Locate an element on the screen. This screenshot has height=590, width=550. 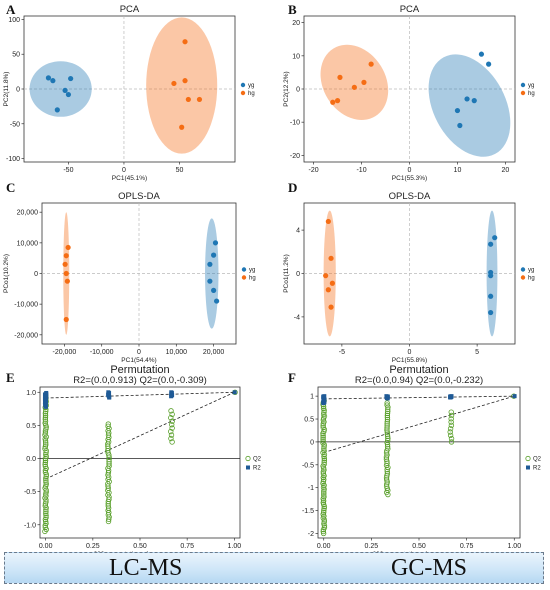
y-tick-label: -20 is located at coordinates (295, 156).